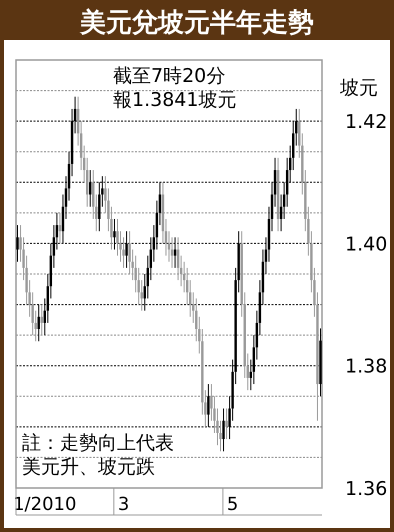 The width and height of the screenshot is (394, 532). What do you see at coordinates (88, 467) in the screenshot?
I see `annotation: 美元升、坡元跌` at bounding box center [88, 467].